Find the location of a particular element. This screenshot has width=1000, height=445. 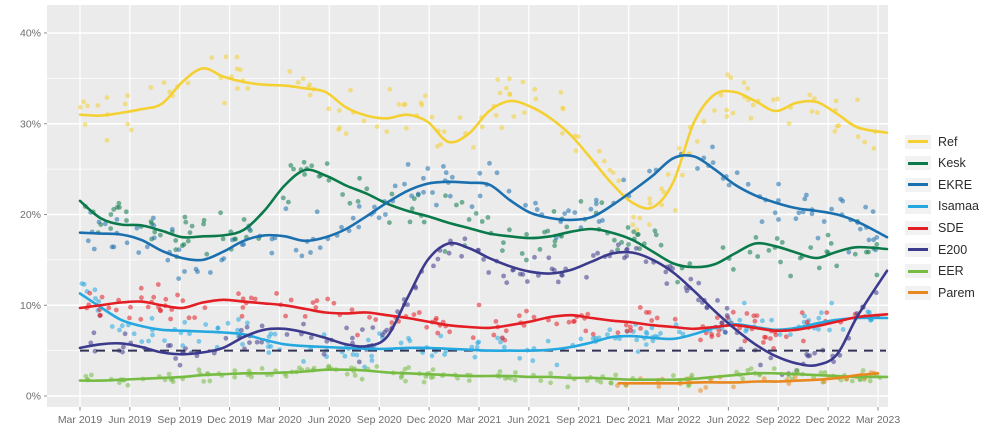

trend-line-sde is located at coordinates (483, 315).